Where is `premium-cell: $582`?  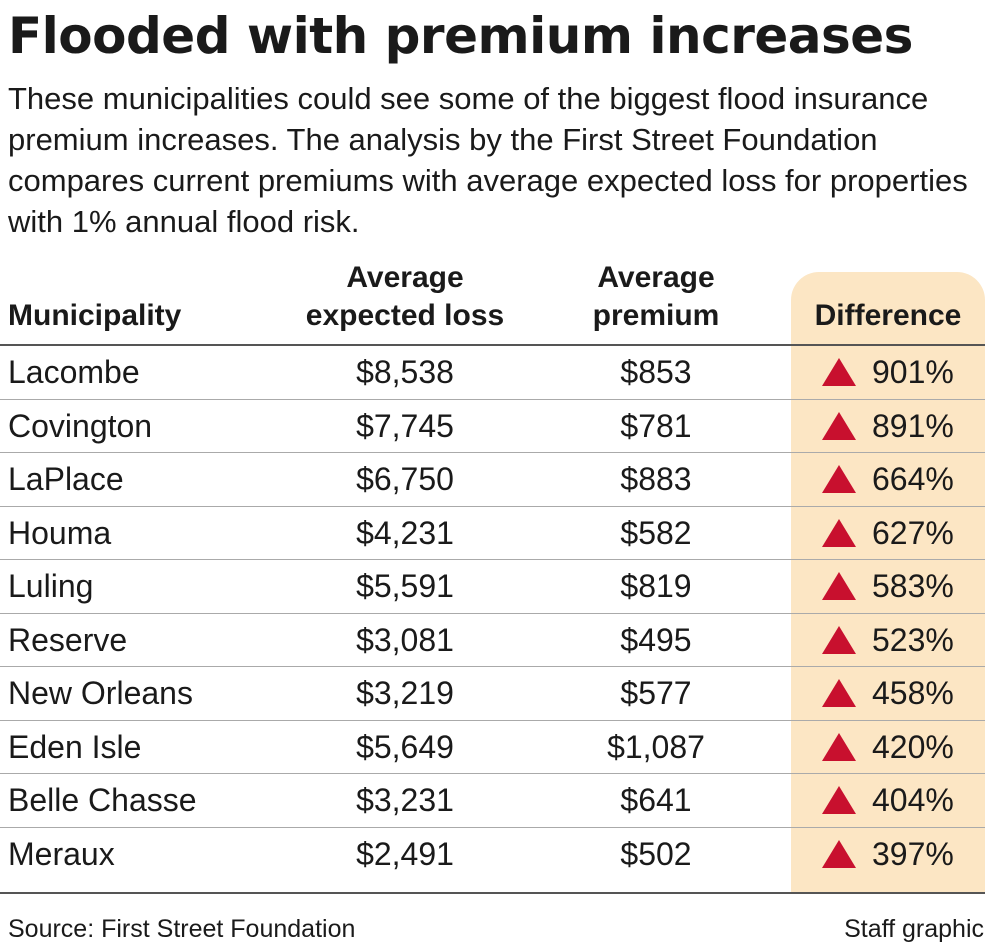
premium-cell: $582 is located at coordinates (656, 532).